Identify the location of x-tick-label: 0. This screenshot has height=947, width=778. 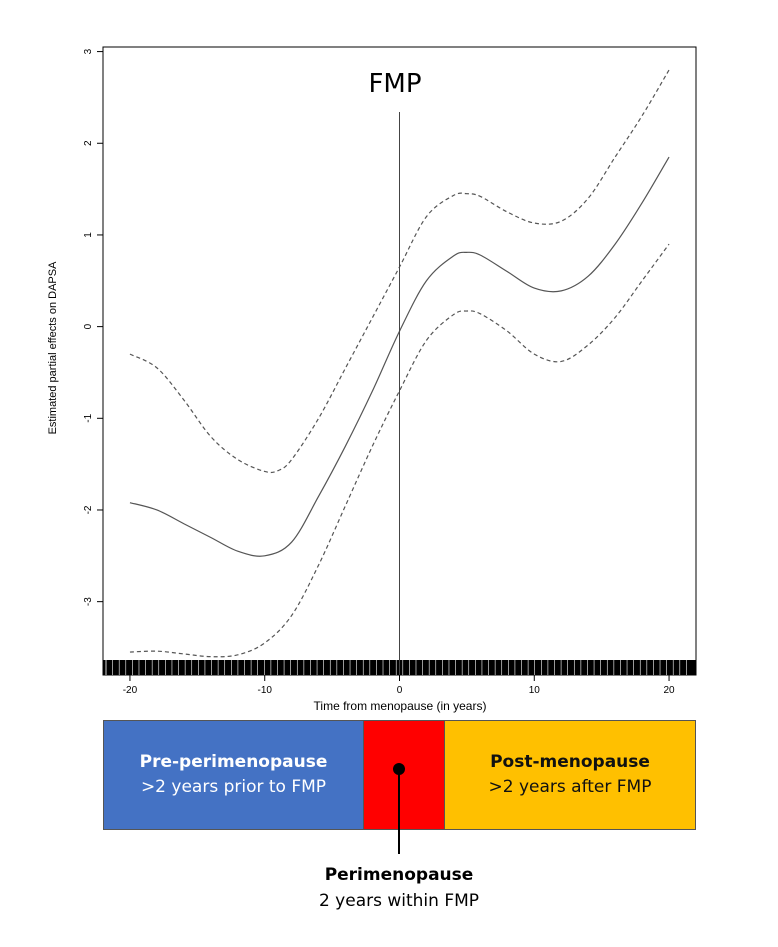
(400, 690).